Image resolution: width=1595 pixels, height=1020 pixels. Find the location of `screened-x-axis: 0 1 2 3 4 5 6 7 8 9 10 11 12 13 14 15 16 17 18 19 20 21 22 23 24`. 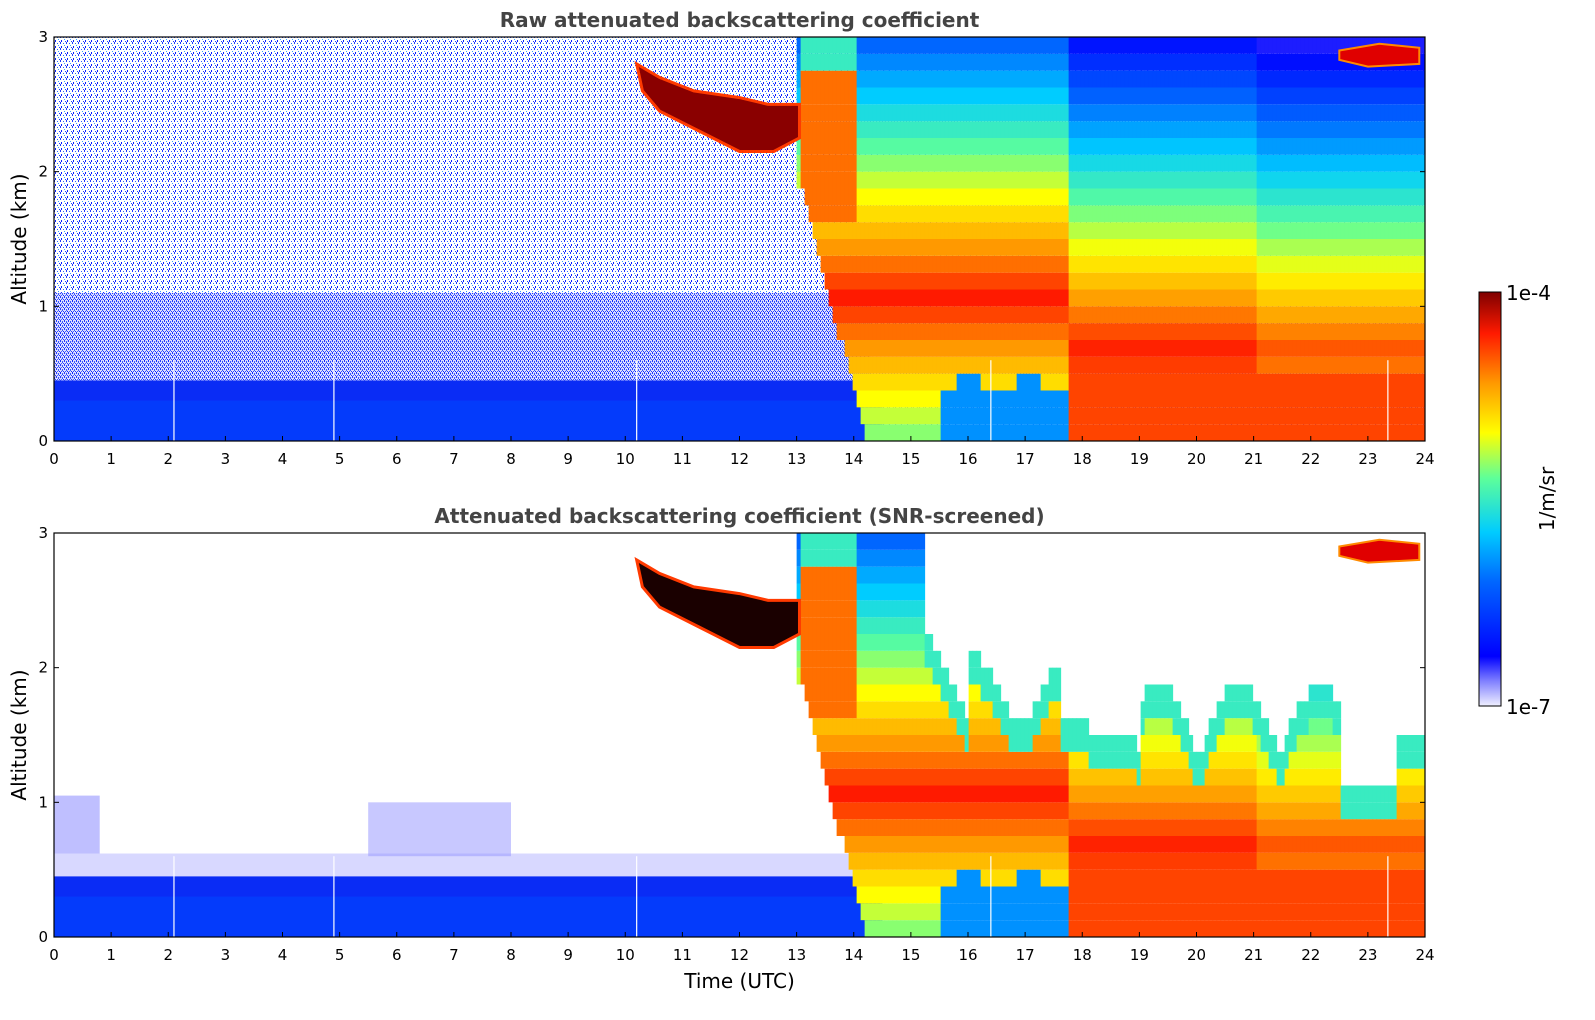

screened-x-axis: 0 1 2 3 4 5 6 7 8 9 10 11 12 13 14 15 16 17 18 19 20 21 22 23 24 is located at coordinates (742, 948).